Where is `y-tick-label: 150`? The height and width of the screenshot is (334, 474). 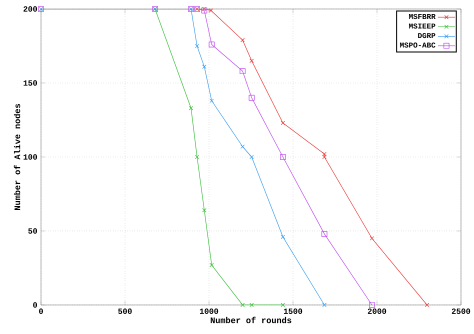 y-tick-label: 150 is located at coordinates (31, 83).